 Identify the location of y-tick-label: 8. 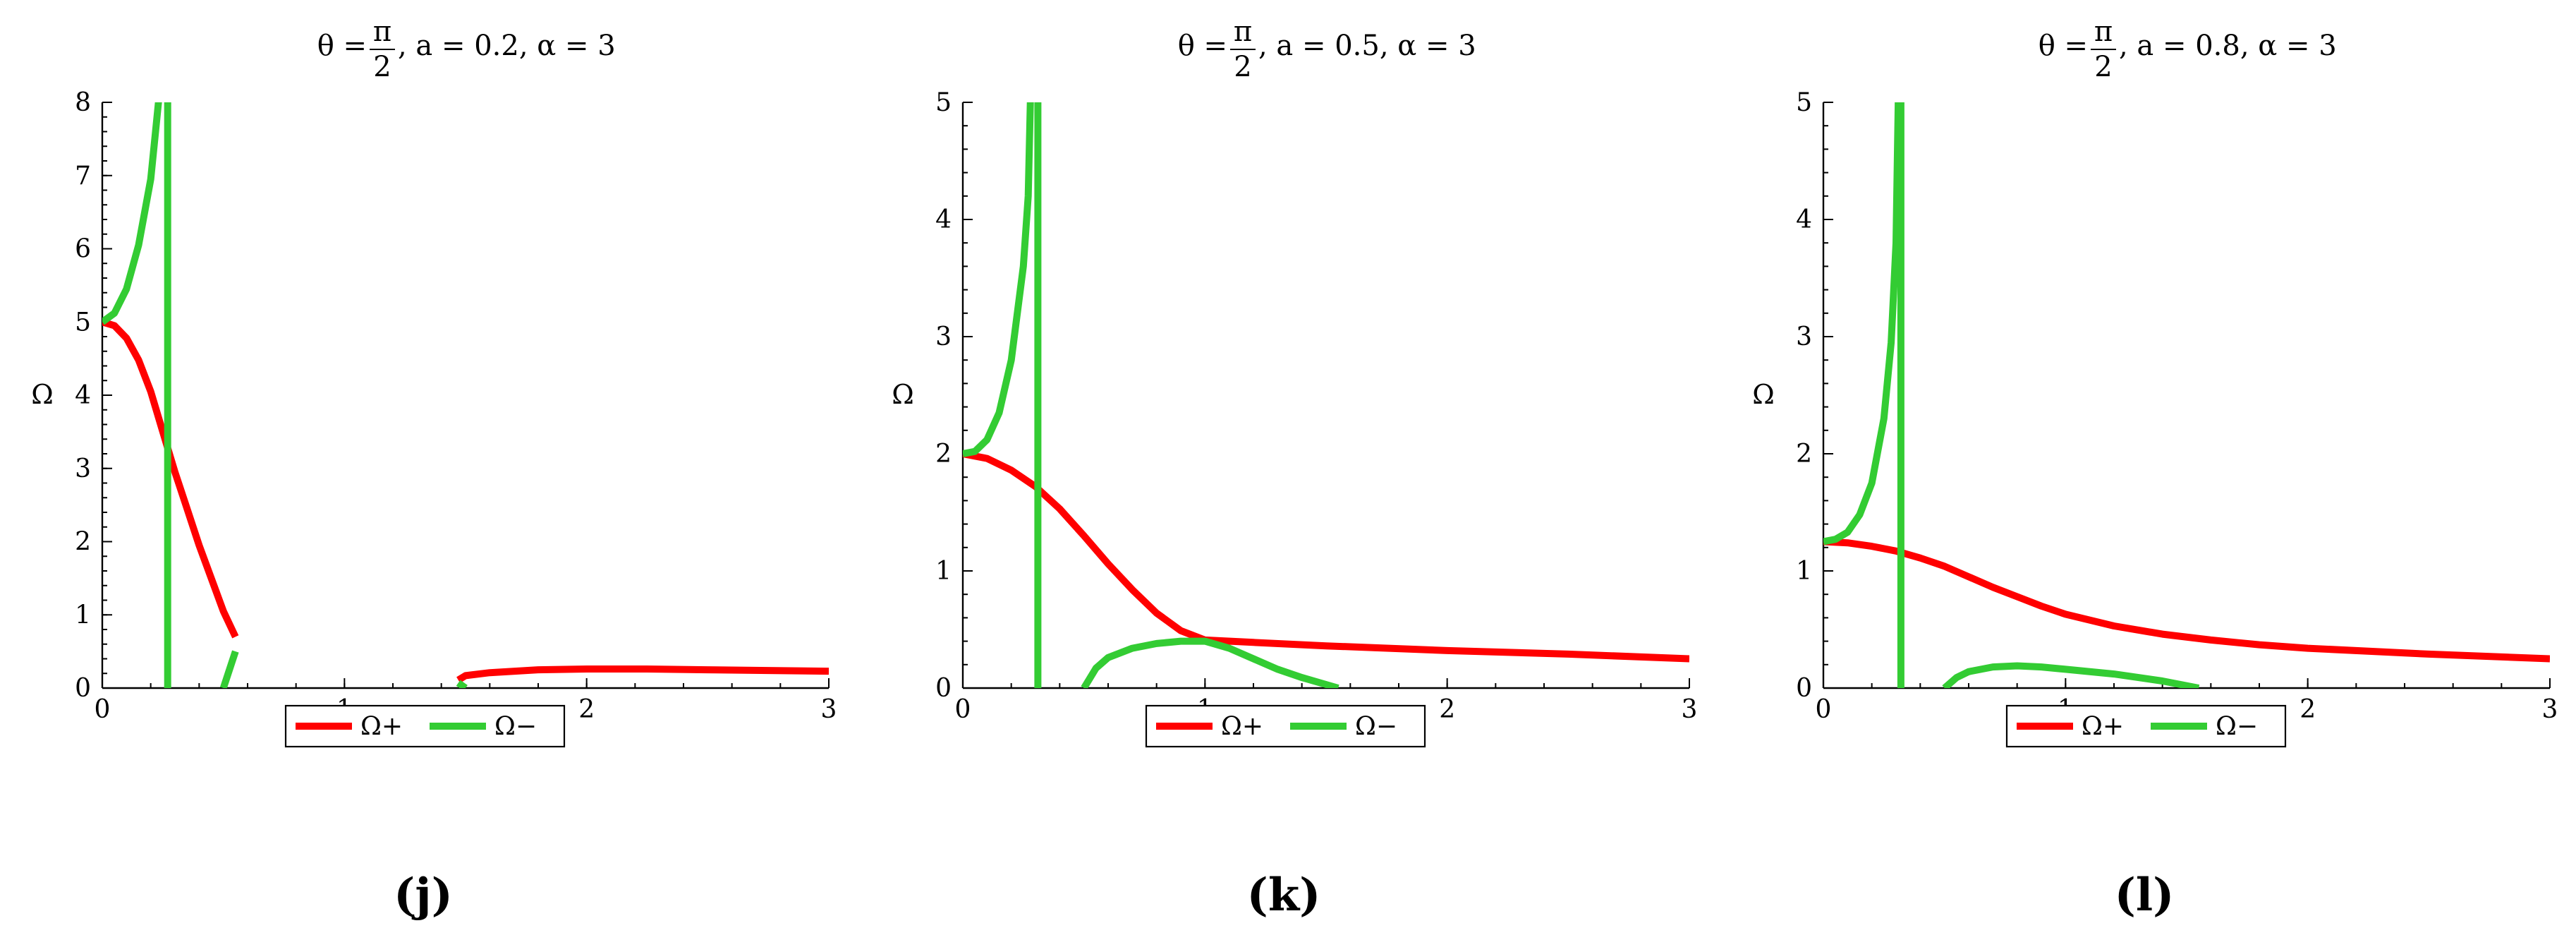
(83, 102).